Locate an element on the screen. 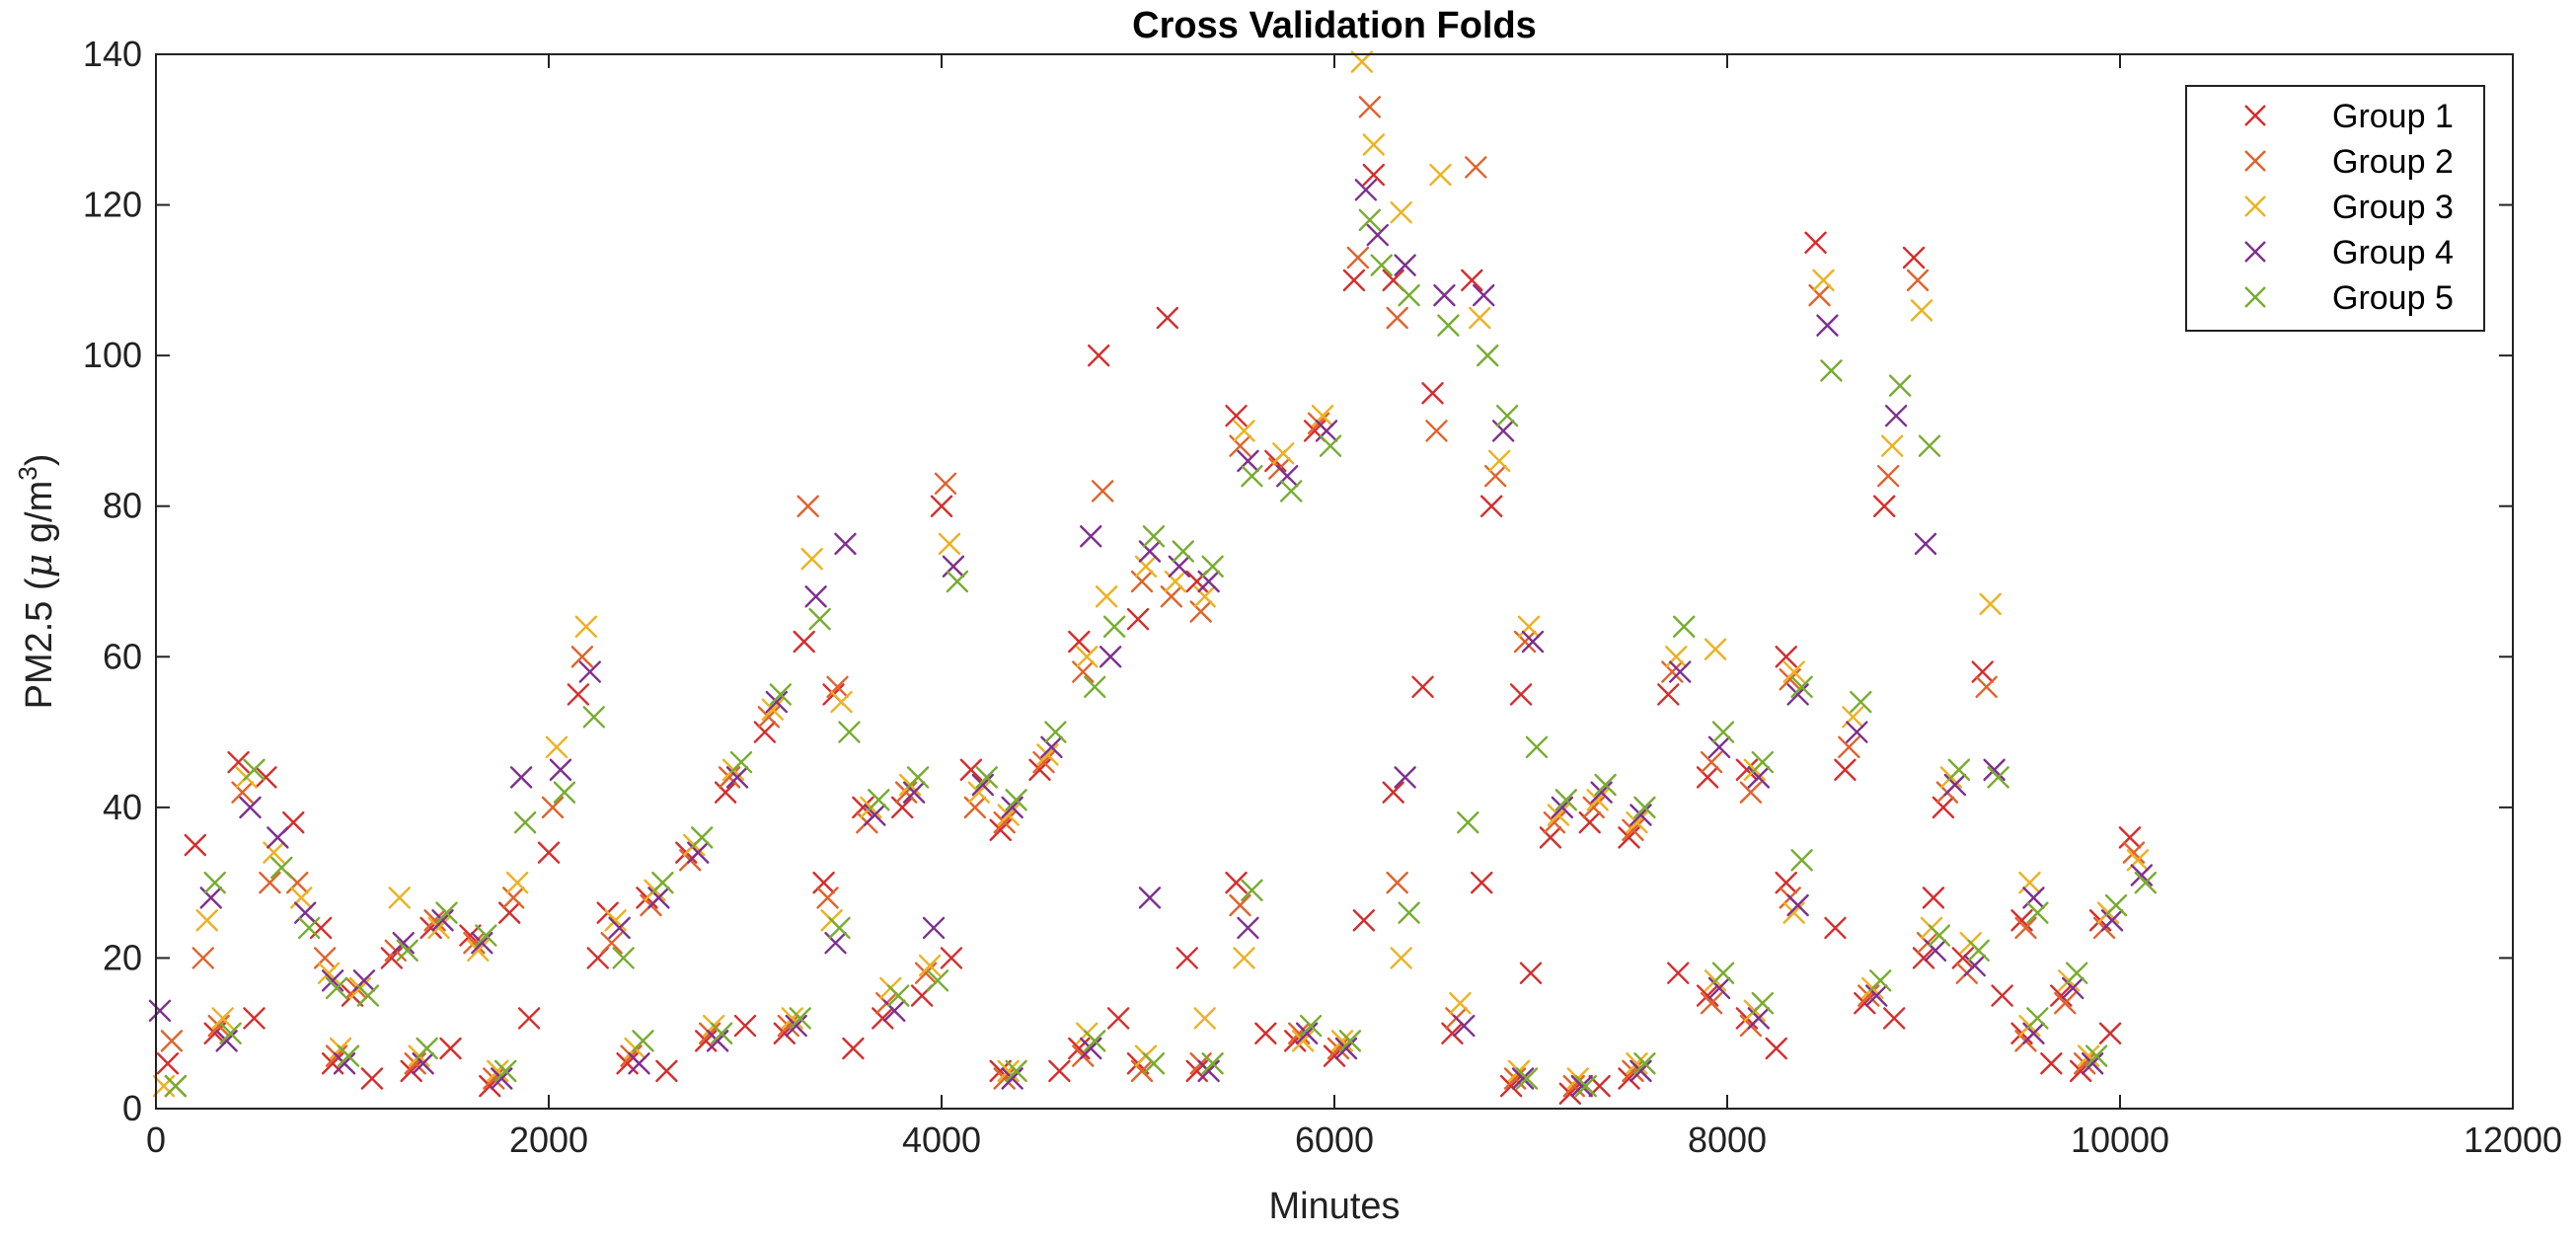 The width and height of the screenshot is (2576, 1234). legend-label: Group 2 is located at coordinates (2393, 162).